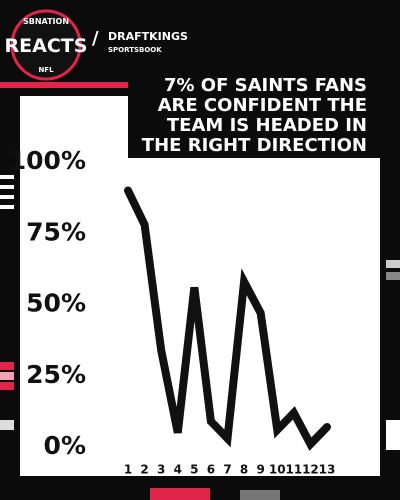 The height and width of the screenshot is (500, 400). What do you see at coordinates (310, 470) in the screenshot?
I see `x-tick-label: 12` at bounding box center [310, 470].